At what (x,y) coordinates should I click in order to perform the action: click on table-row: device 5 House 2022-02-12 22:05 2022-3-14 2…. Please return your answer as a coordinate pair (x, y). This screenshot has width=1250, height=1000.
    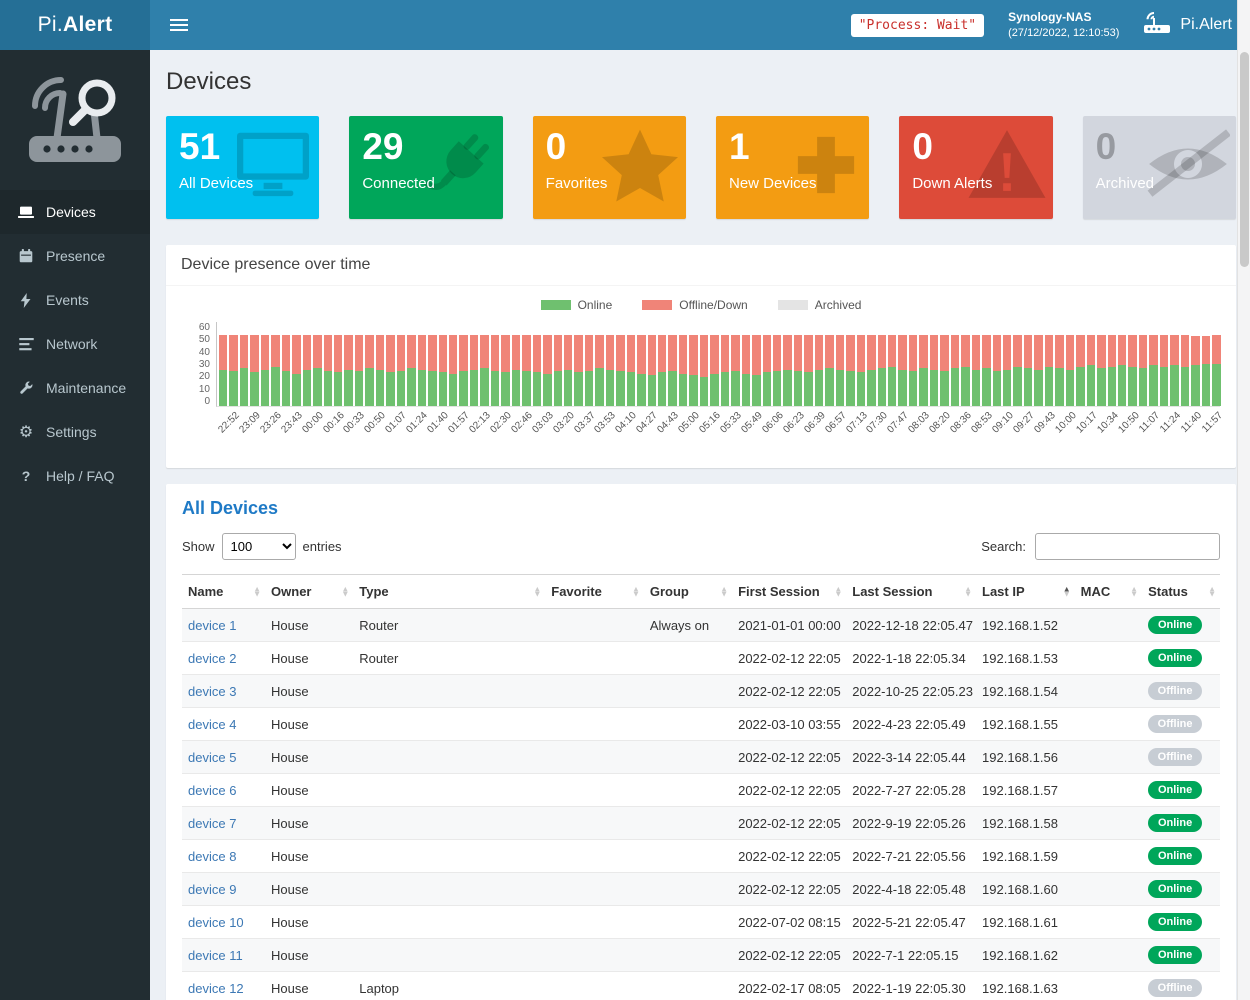
    Looking at the image, I should click on (701, 757).